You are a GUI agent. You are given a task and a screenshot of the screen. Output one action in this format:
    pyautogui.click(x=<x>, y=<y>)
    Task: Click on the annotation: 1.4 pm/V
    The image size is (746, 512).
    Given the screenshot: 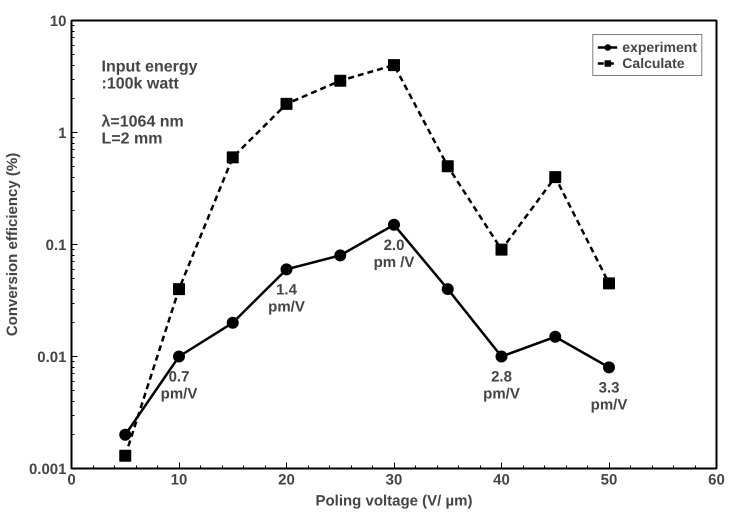 What is the action you would take?
    pyautogui.click(x=286, y=298)
    